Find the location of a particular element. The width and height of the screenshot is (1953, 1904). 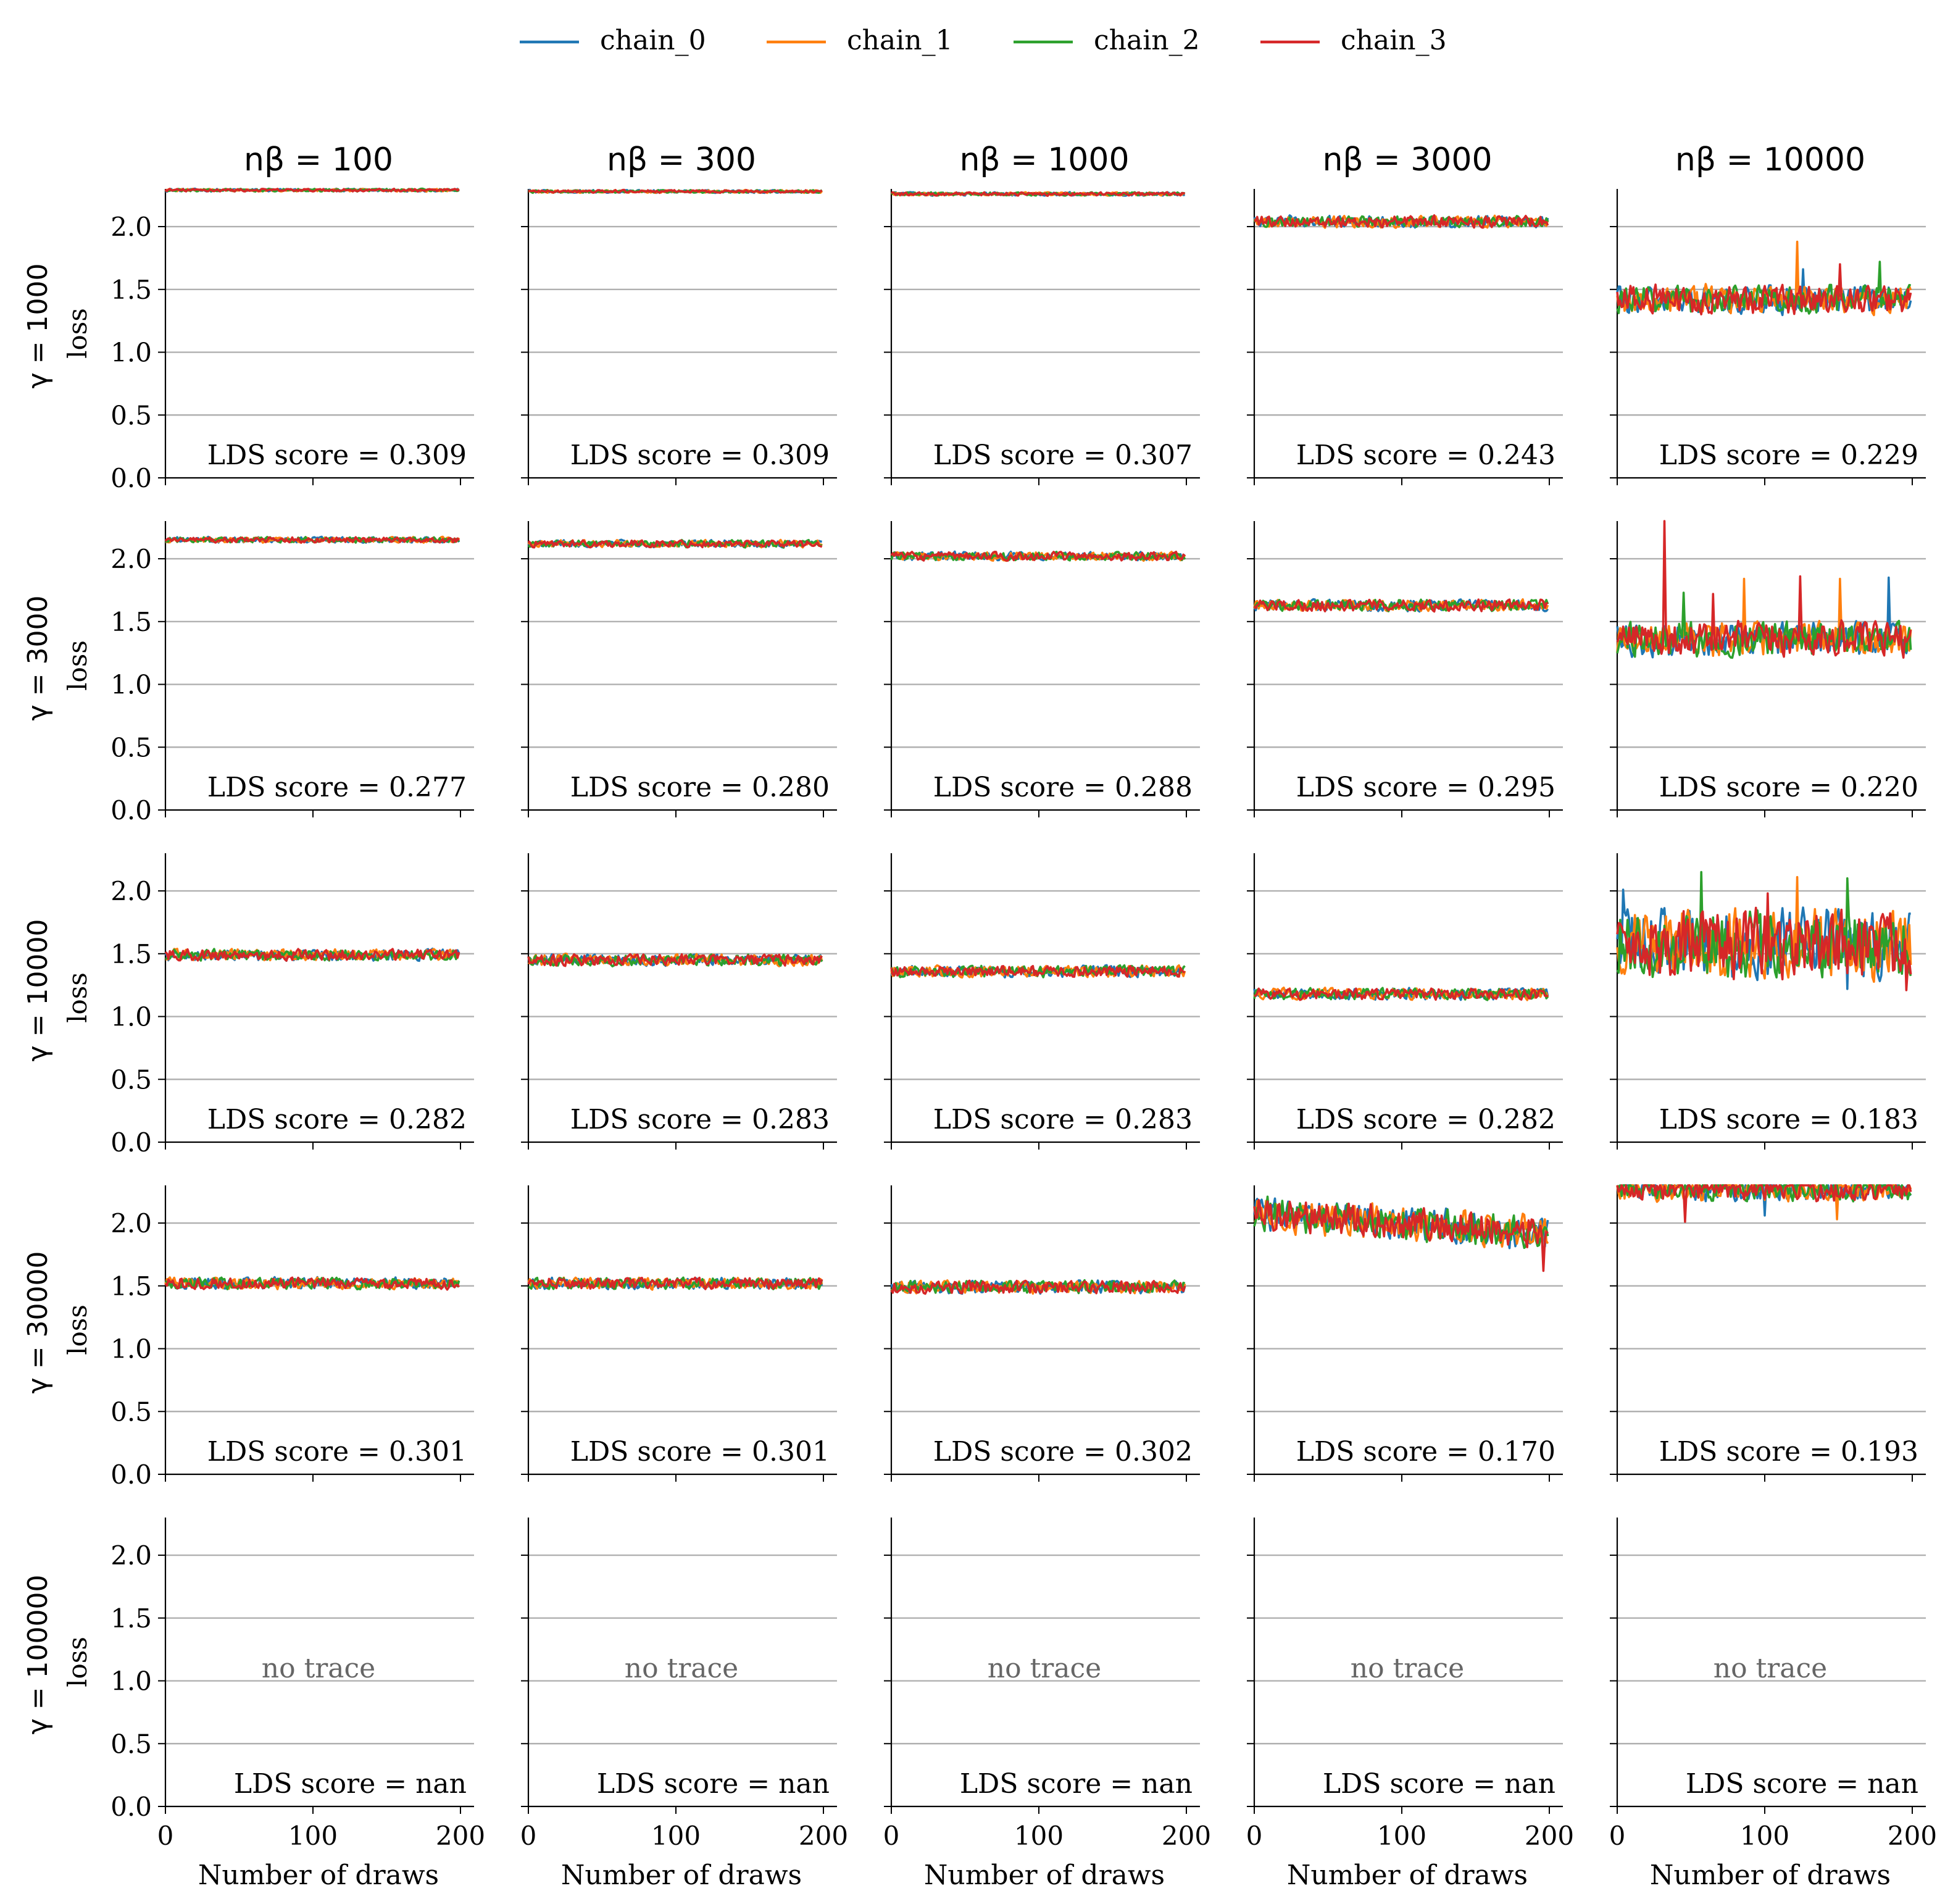

legend-label: chain_1 is located at coordinates (900, 40).